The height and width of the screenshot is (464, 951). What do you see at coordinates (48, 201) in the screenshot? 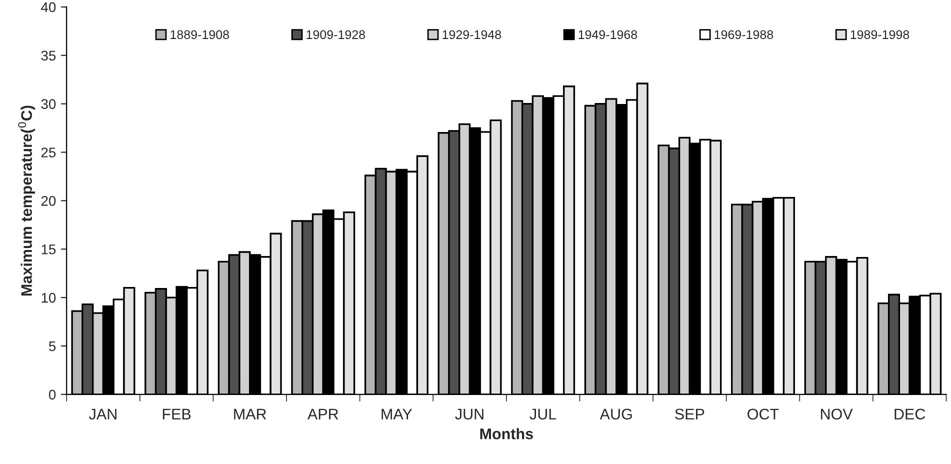
I see `y-tick-label: 20` at bounding box center [48, 201].